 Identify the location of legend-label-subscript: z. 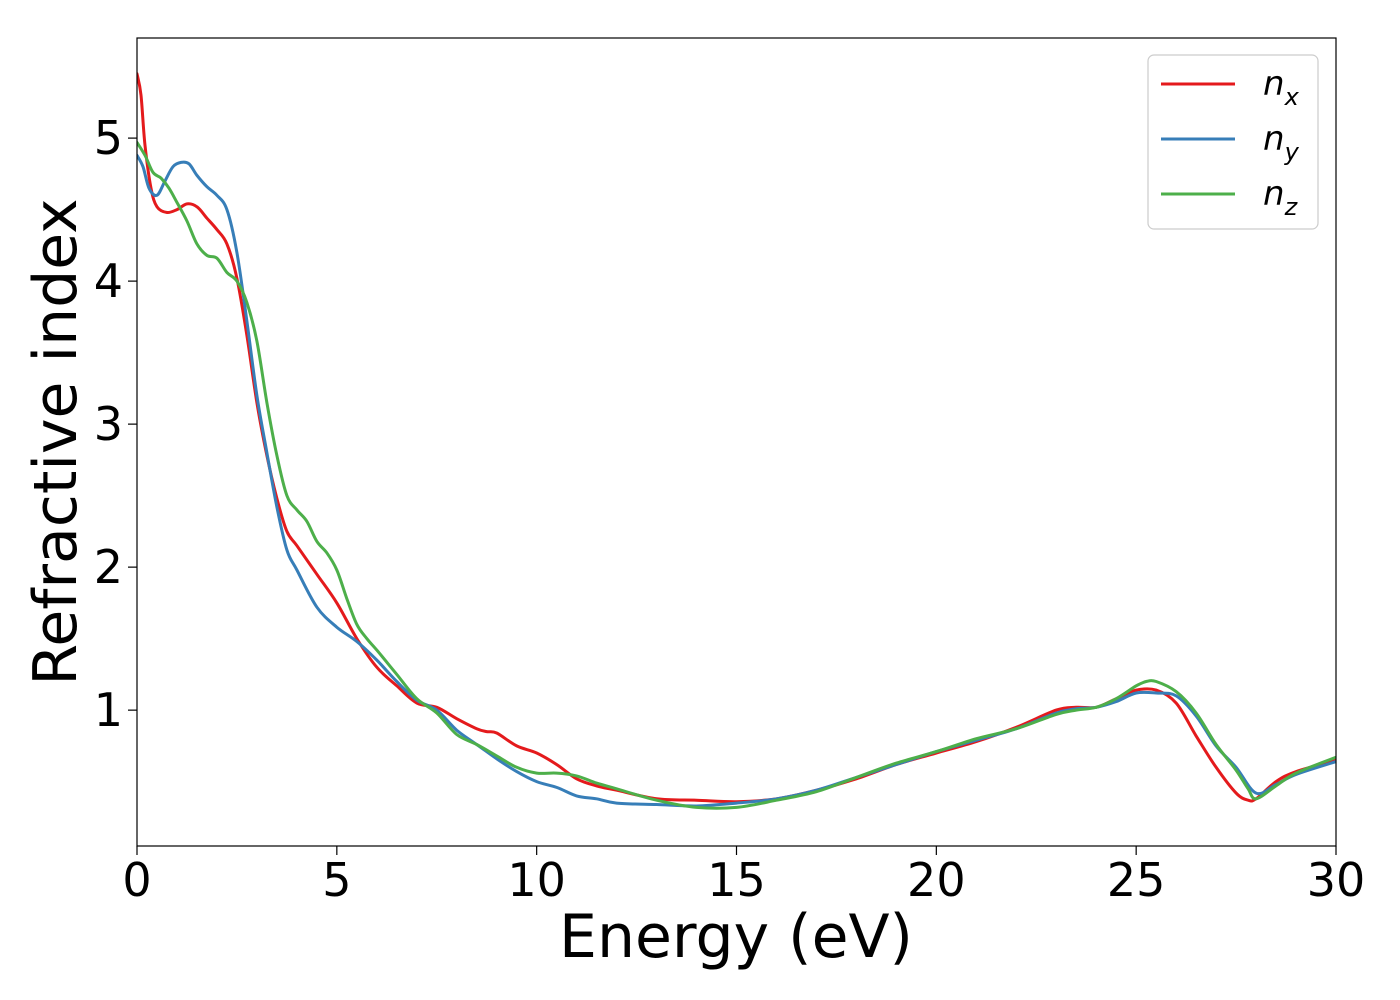
(1291, 207).